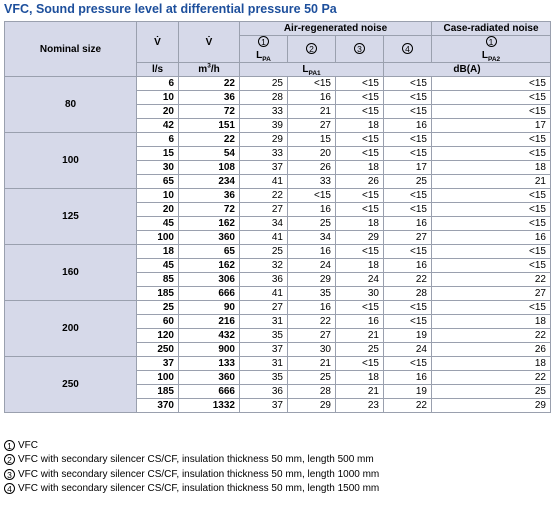 This screenshot has width=554, height=512. What do you see at coordinates (263, 41) in the screenshot?
I see `circled-number-1: 1` at bounding box center [263, 41].